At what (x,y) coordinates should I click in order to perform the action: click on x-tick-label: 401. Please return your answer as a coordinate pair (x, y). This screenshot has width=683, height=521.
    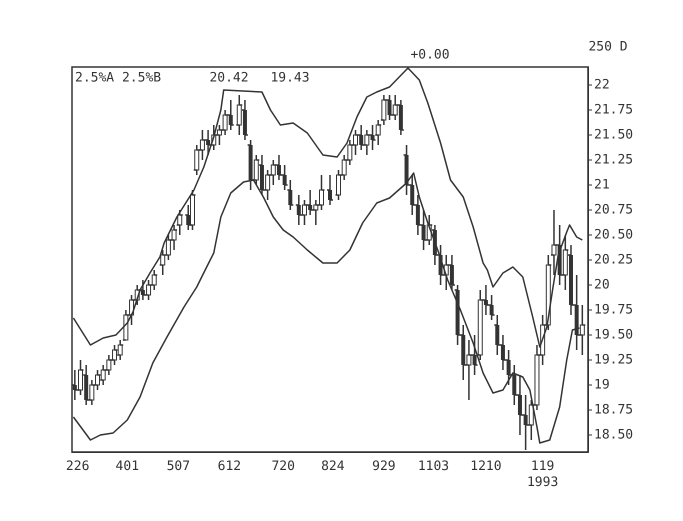
    Looking at the image, I should click on (128, 466).